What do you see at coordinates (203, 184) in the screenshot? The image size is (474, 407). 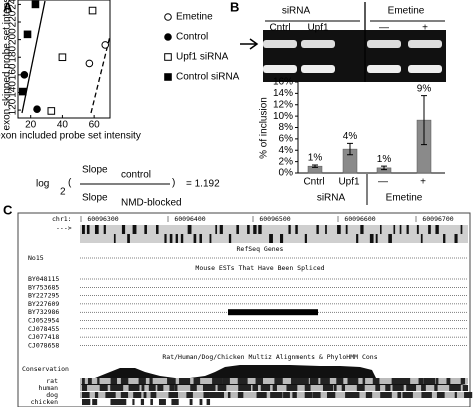 I see `eq-result: = 1.192` at bounding box center [203, 184].